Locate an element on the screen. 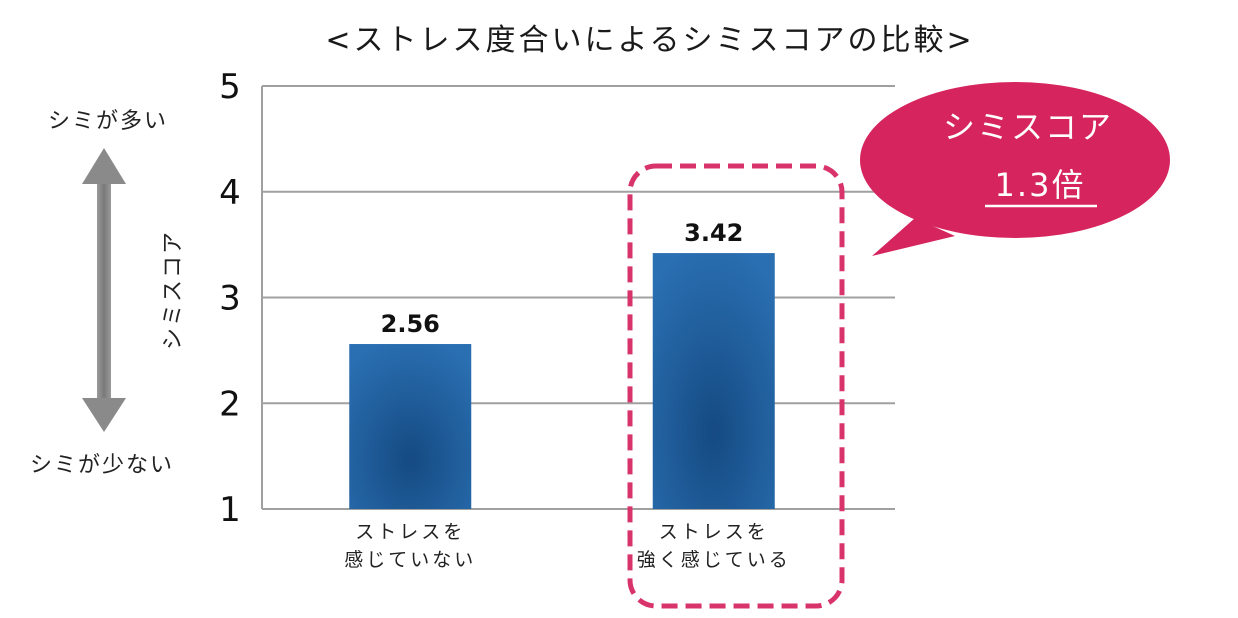 Image resolution: width=1238 pixels, height=618 pixels. arrow-up-icon is located at coordinates (104, 166).